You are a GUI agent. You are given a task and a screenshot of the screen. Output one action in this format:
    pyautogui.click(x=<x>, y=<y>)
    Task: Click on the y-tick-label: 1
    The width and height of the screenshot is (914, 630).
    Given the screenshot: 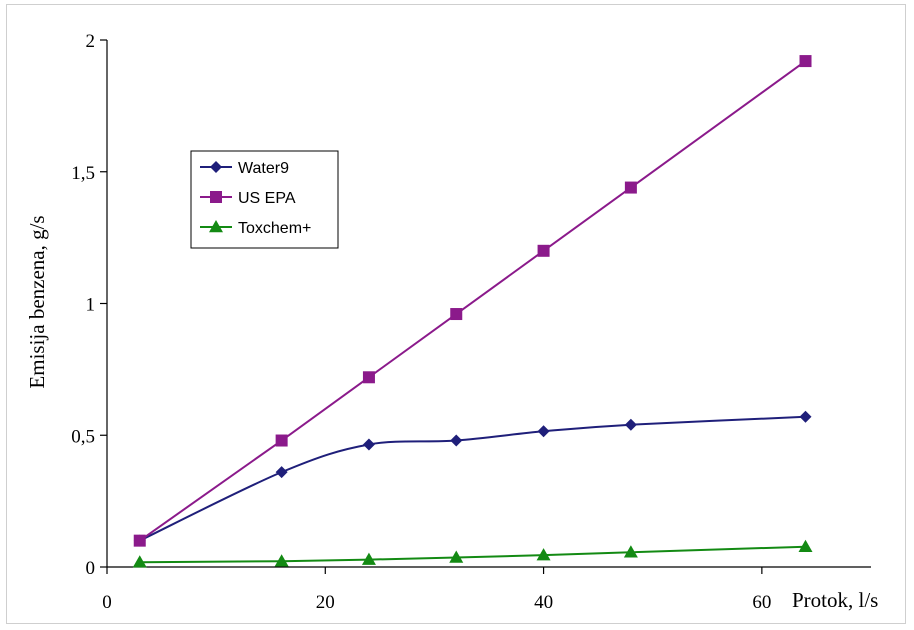 What is the action you would take?
    pyautogui.click(x=91, y=305)
    